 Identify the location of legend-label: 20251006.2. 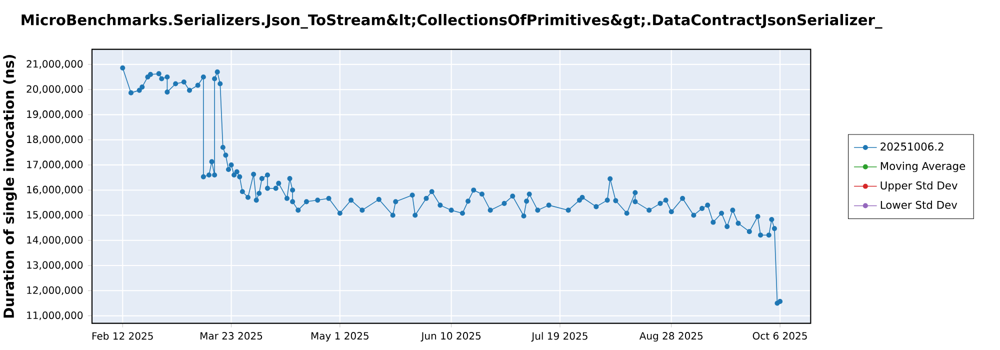
(912, 146).